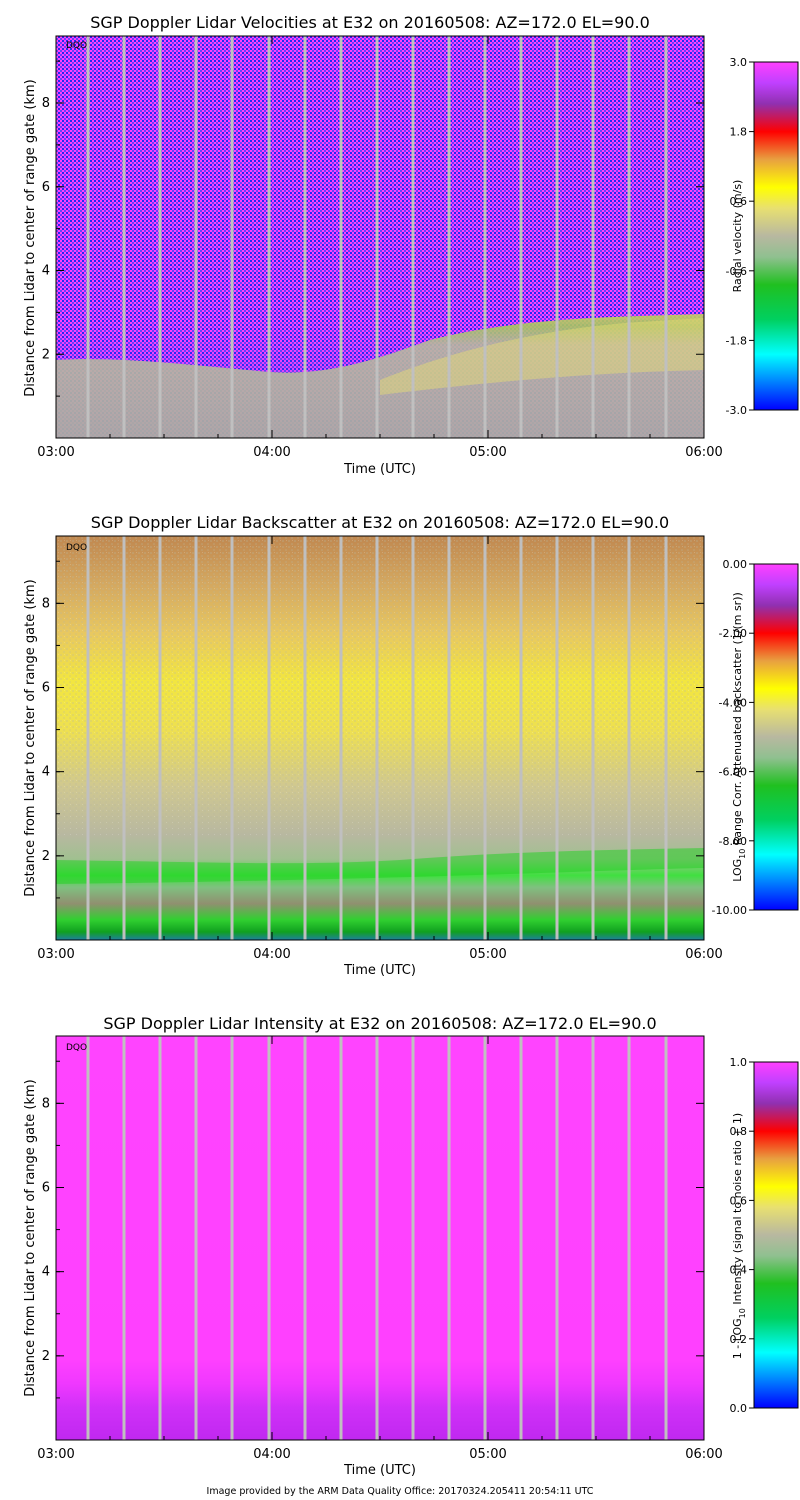 This screenshot has width=800, height=1500. I want to click on heatmap-boundary-layer, so click(380, 376).